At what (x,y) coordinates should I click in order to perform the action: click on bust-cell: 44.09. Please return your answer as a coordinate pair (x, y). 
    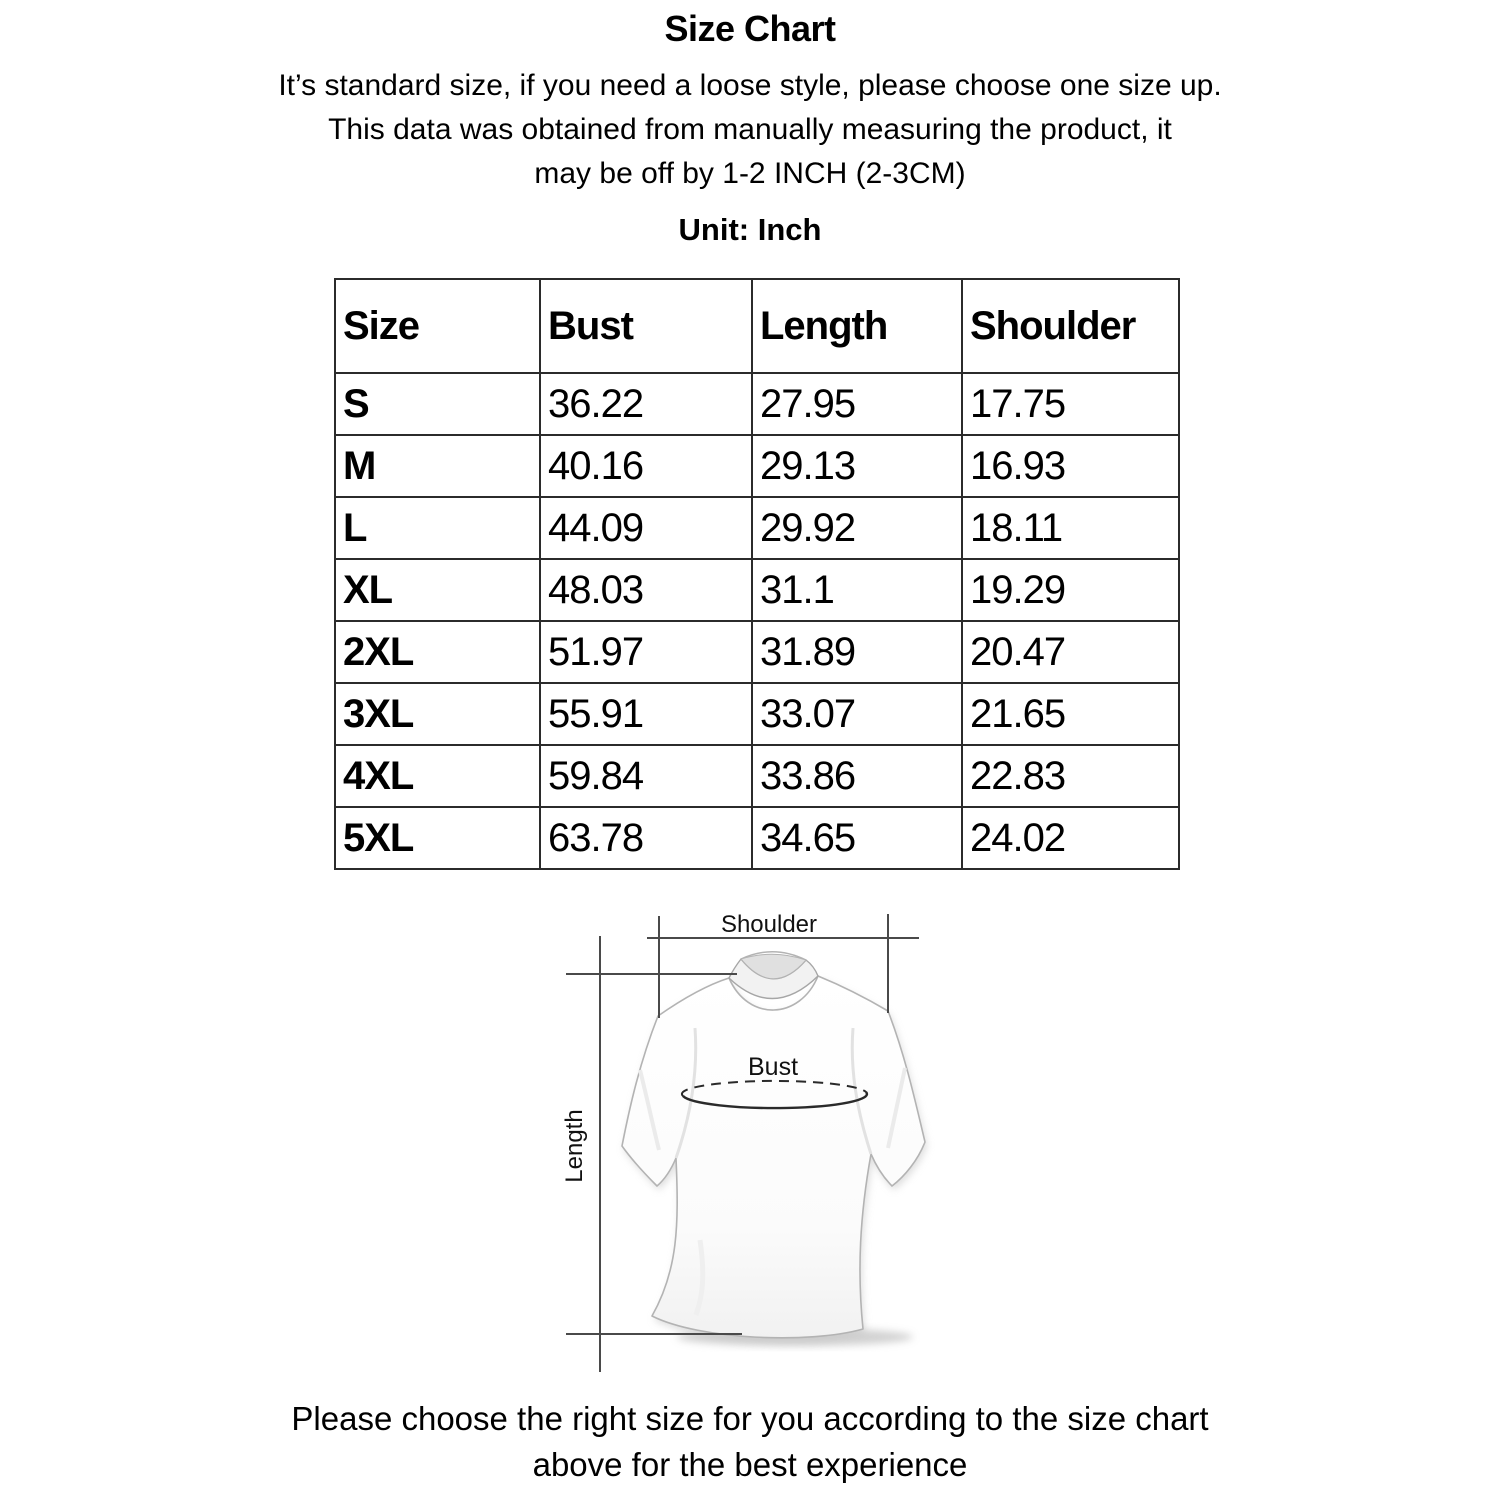
    Looking at the image, I should click on (646, 528).